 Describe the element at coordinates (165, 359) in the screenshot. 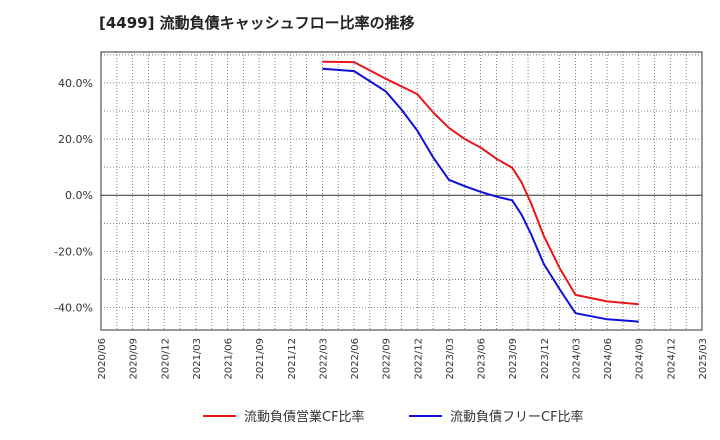

I see `x-tick-label: 2020/12` at that location.